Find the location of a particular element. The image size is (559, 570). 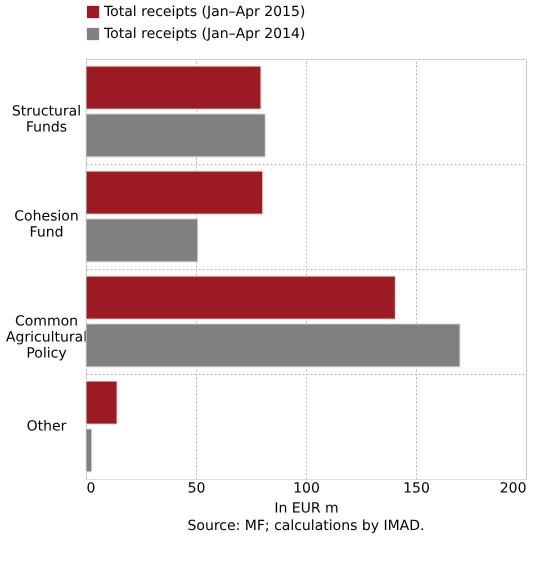

legend-label: Total receipts (Jan–Apr 2014) is located at coordinates (204, 34).